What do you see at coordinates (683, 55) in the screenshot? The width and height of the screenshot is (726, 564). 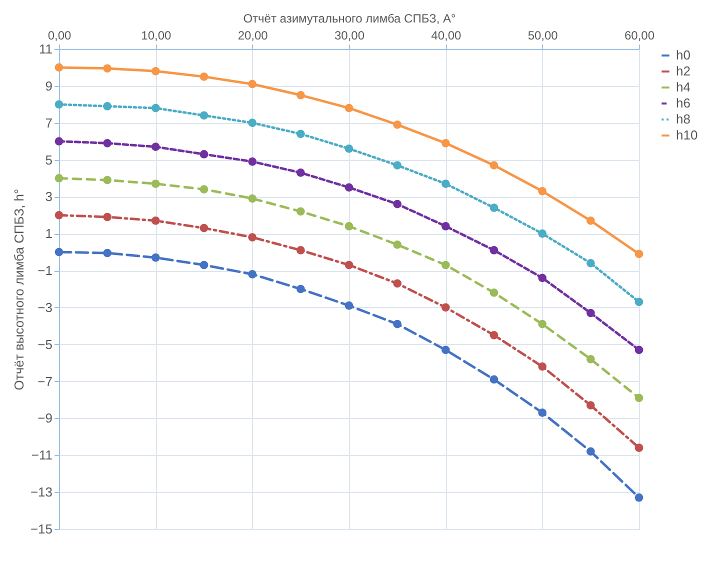 I see `legend-label: h0` at bounding box center [683, 55].